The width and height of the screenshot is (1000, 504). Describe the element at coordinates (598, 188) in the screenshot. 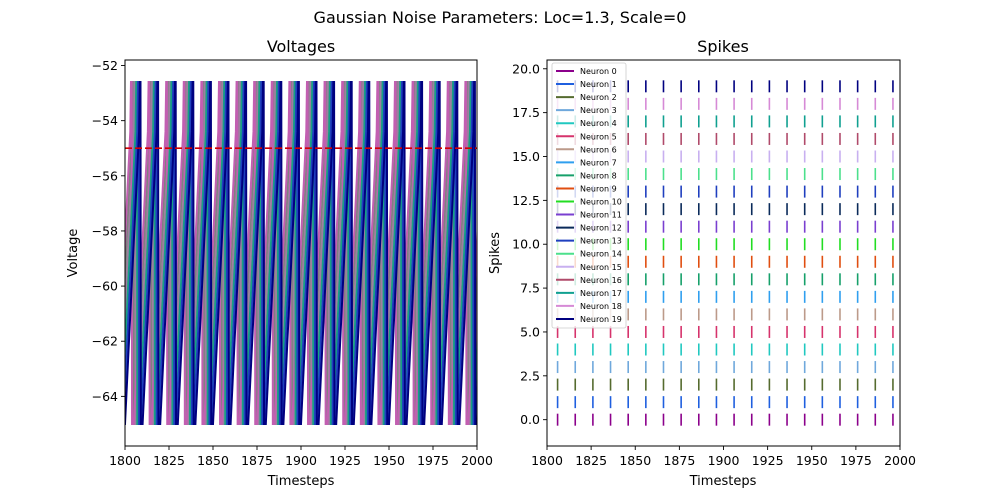

I see `legend-label: Neuron 9` at that location.